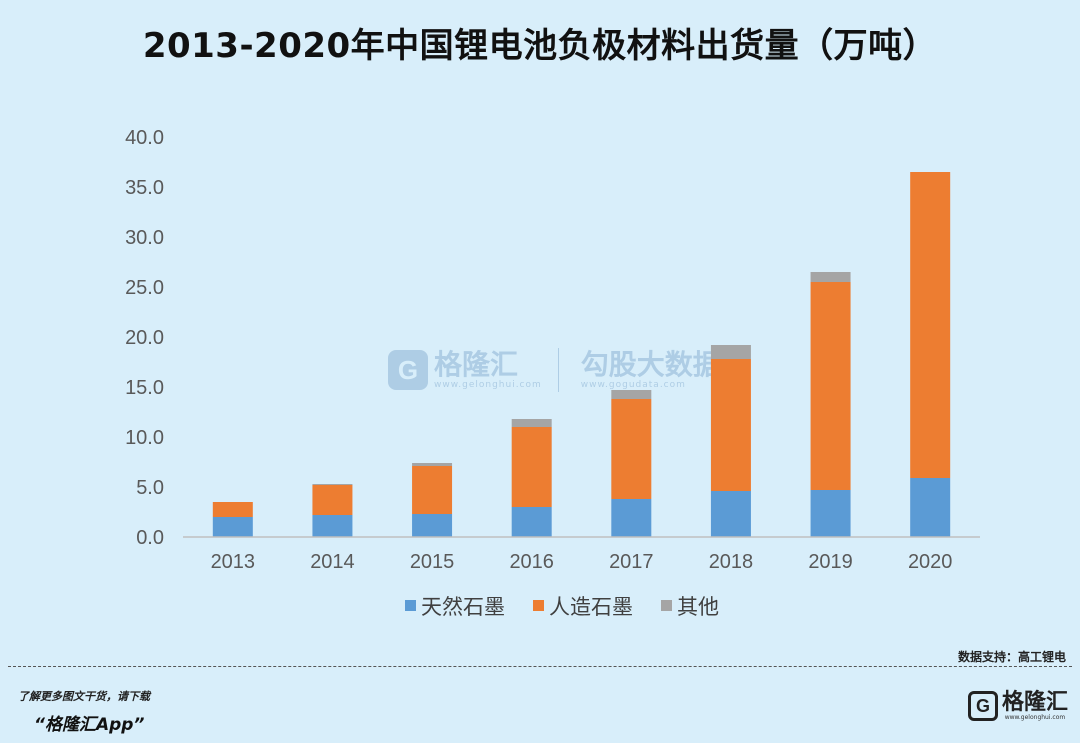  Describe the element at coordinates (1035, 717) in the screenshot. I see `logo-url: www.gelonghui.com` at that location.